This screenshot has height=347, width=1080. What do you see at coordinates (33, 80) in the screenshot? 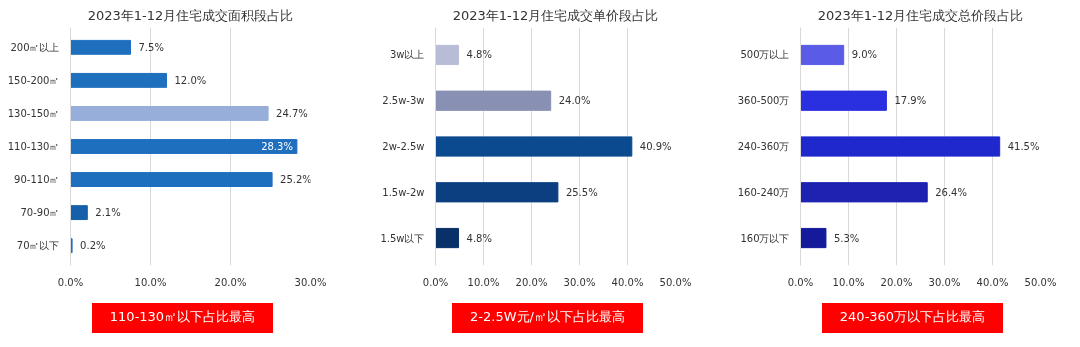
I see `y-tick-label: 150-200㎡` at bounding box center [33, 80].